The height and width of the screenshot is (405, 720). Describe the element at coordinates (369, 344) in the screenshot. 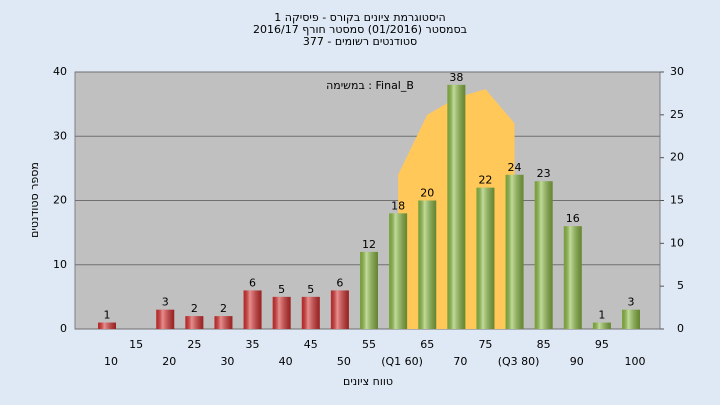

I see `x-tick-label: 55` at that location.